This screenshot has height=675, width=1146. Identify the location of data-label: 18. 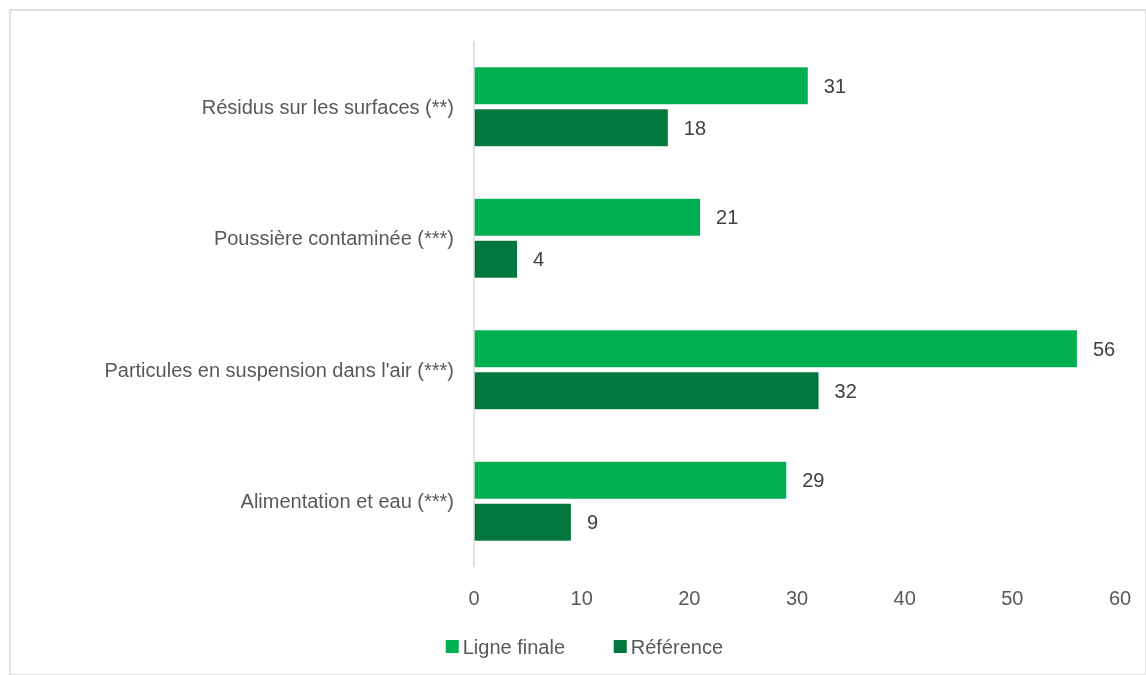
(695, 127).